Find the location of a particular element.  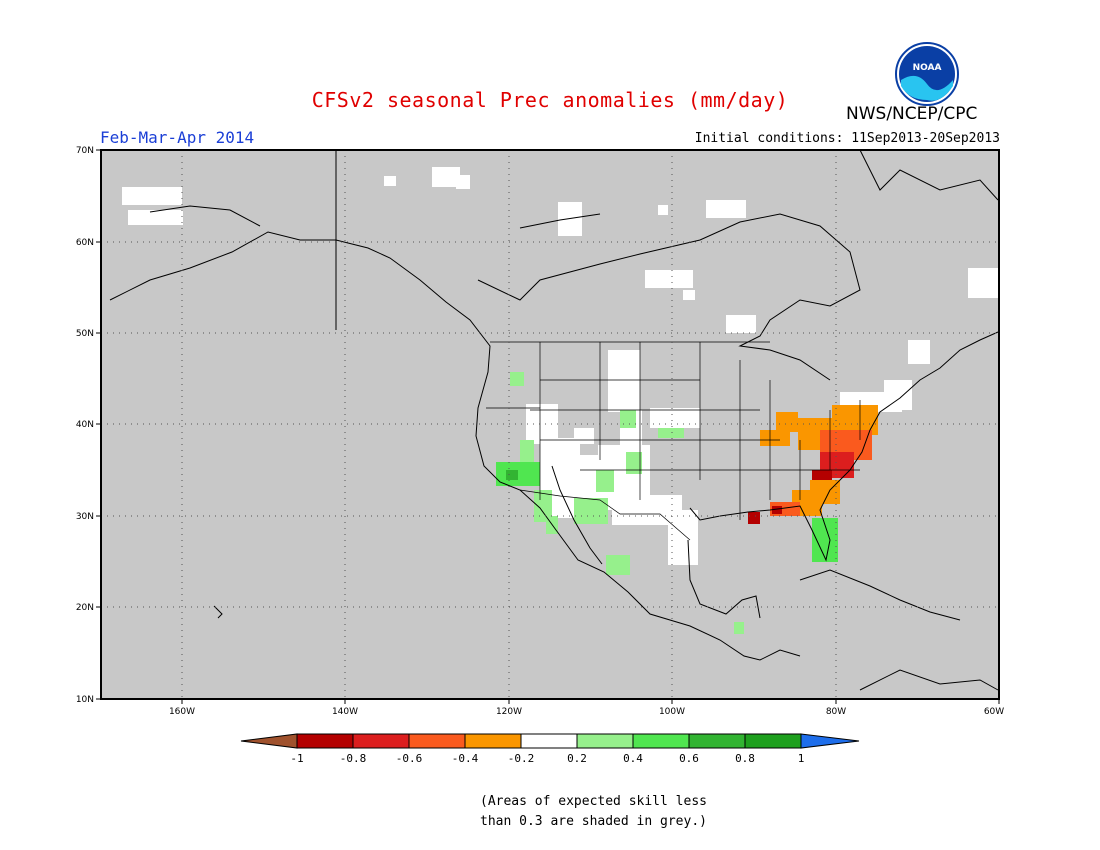

colorbar-label: -0.4 is located at coordinates (465, 758).